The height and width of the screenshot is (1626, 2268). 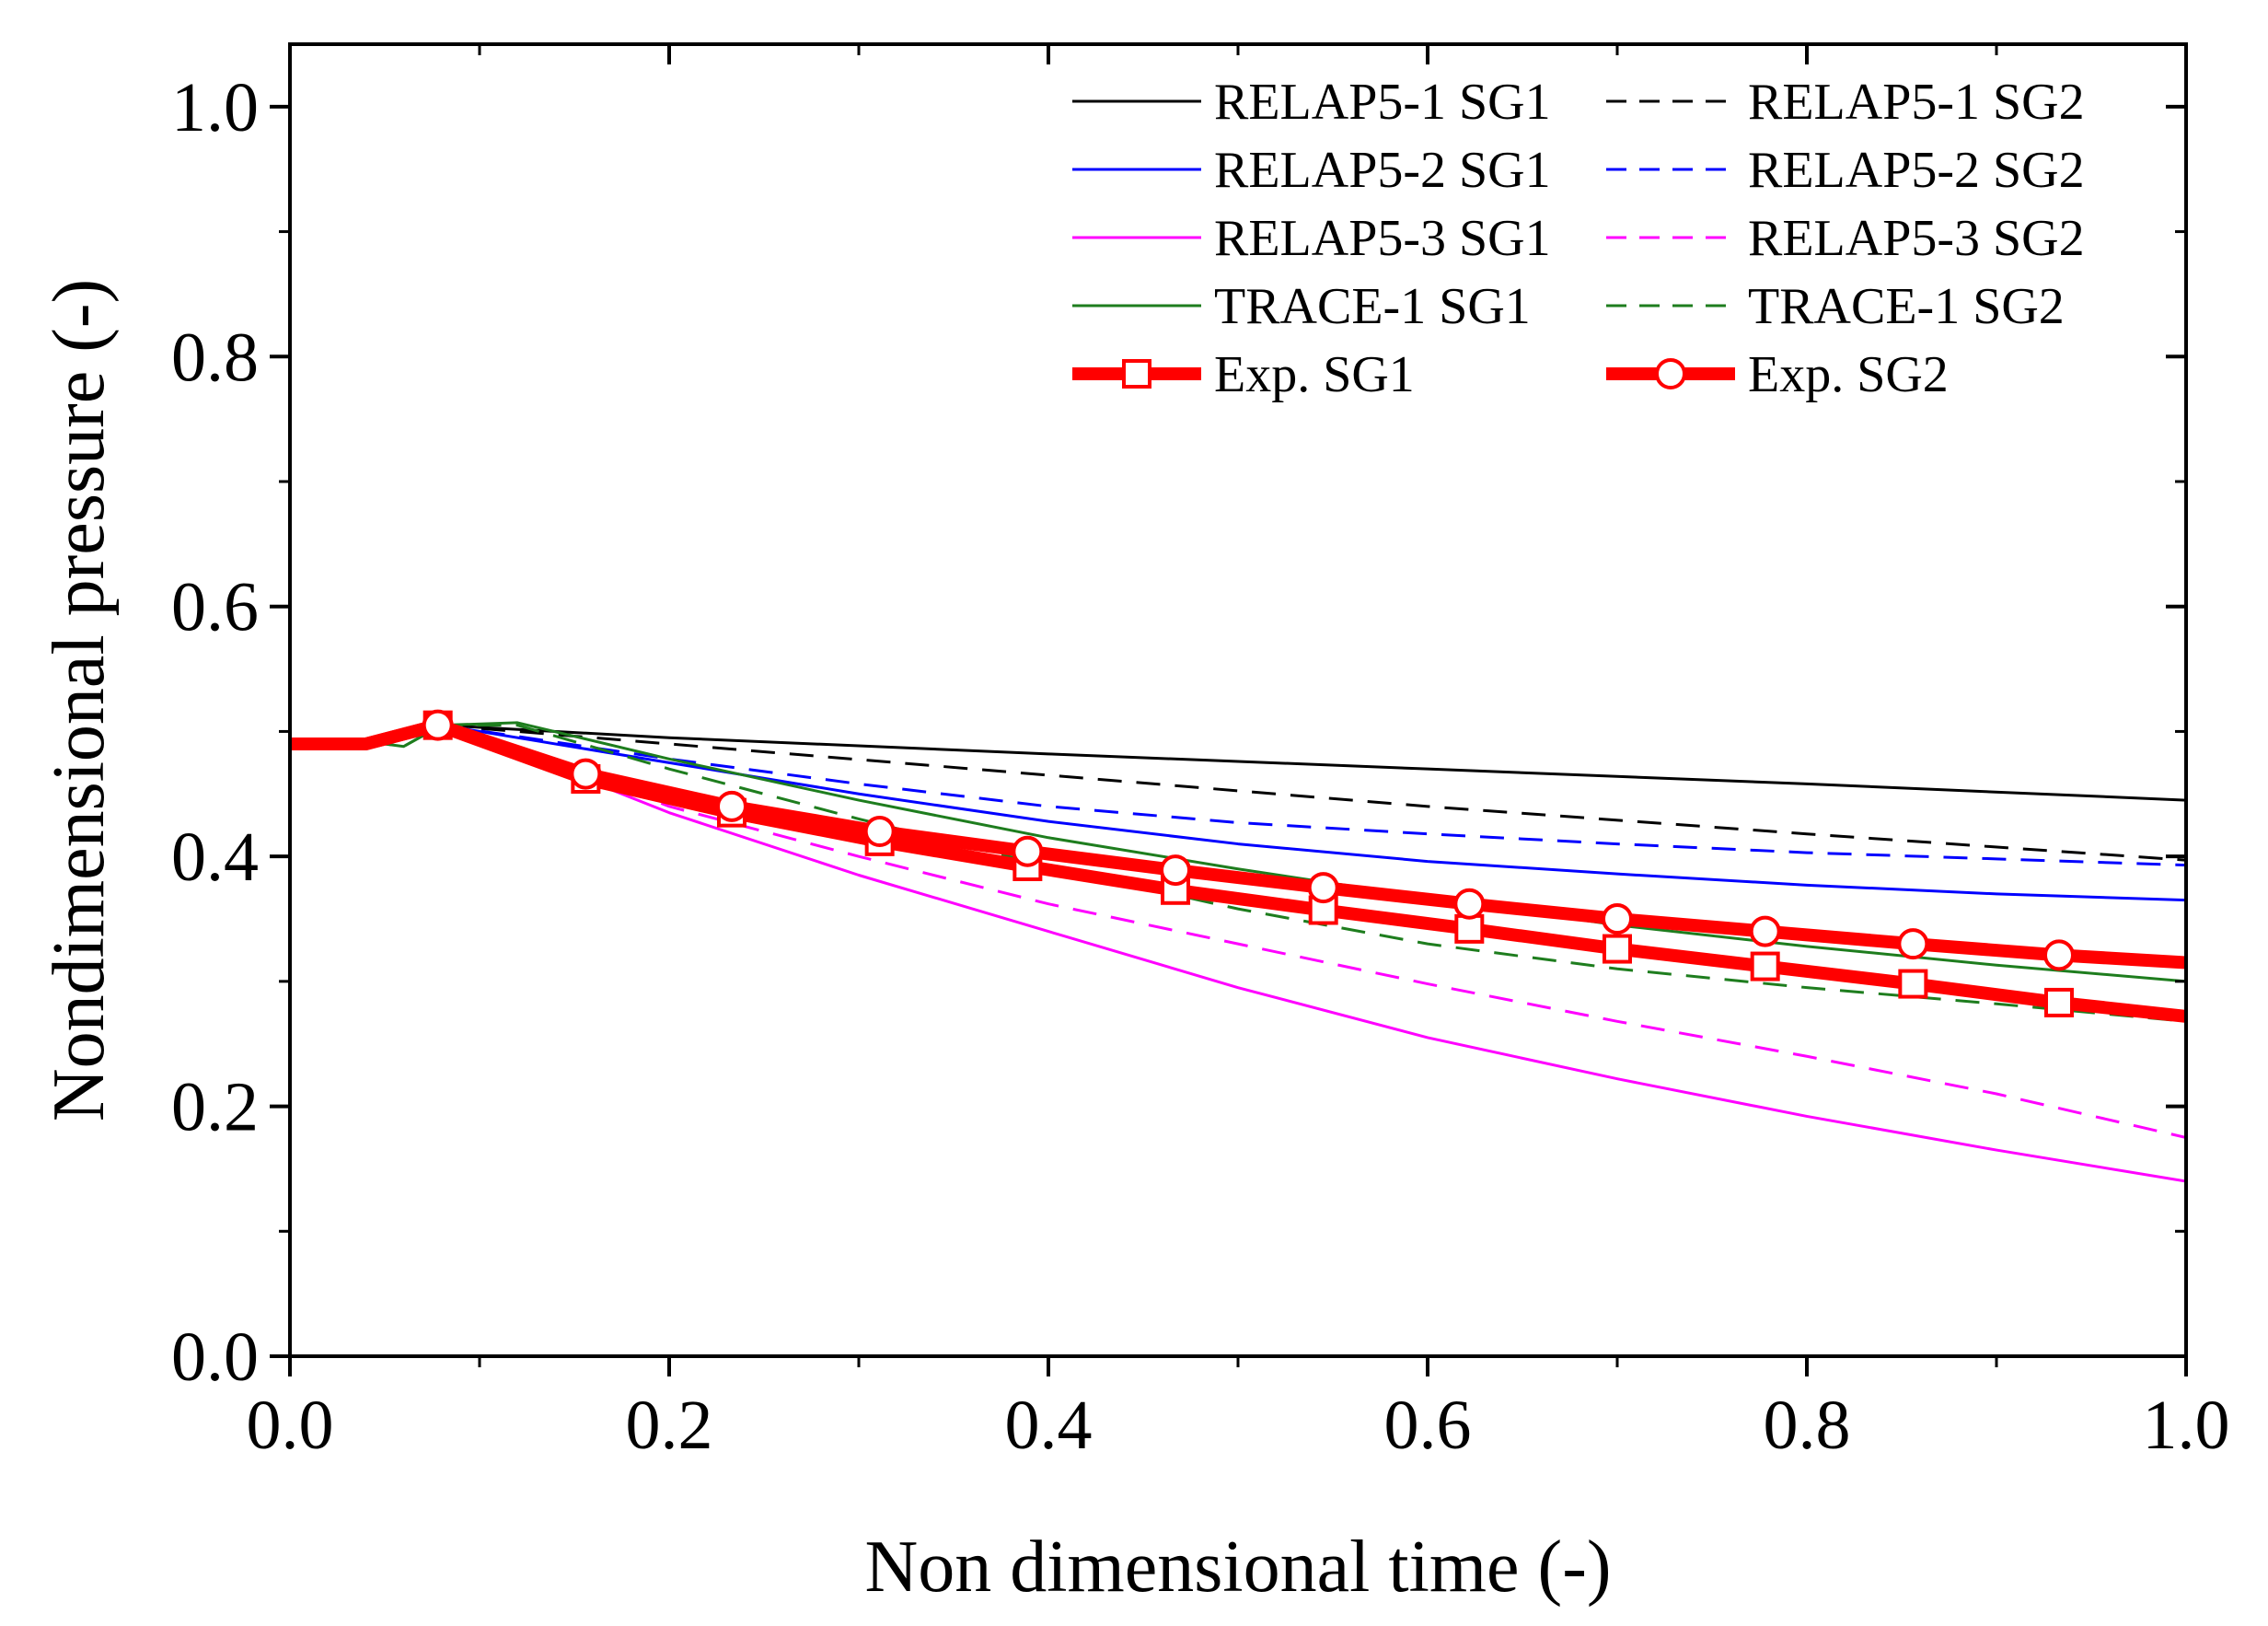 I want to click on y-tick-label: 0.8, so click(x=215, y=357).